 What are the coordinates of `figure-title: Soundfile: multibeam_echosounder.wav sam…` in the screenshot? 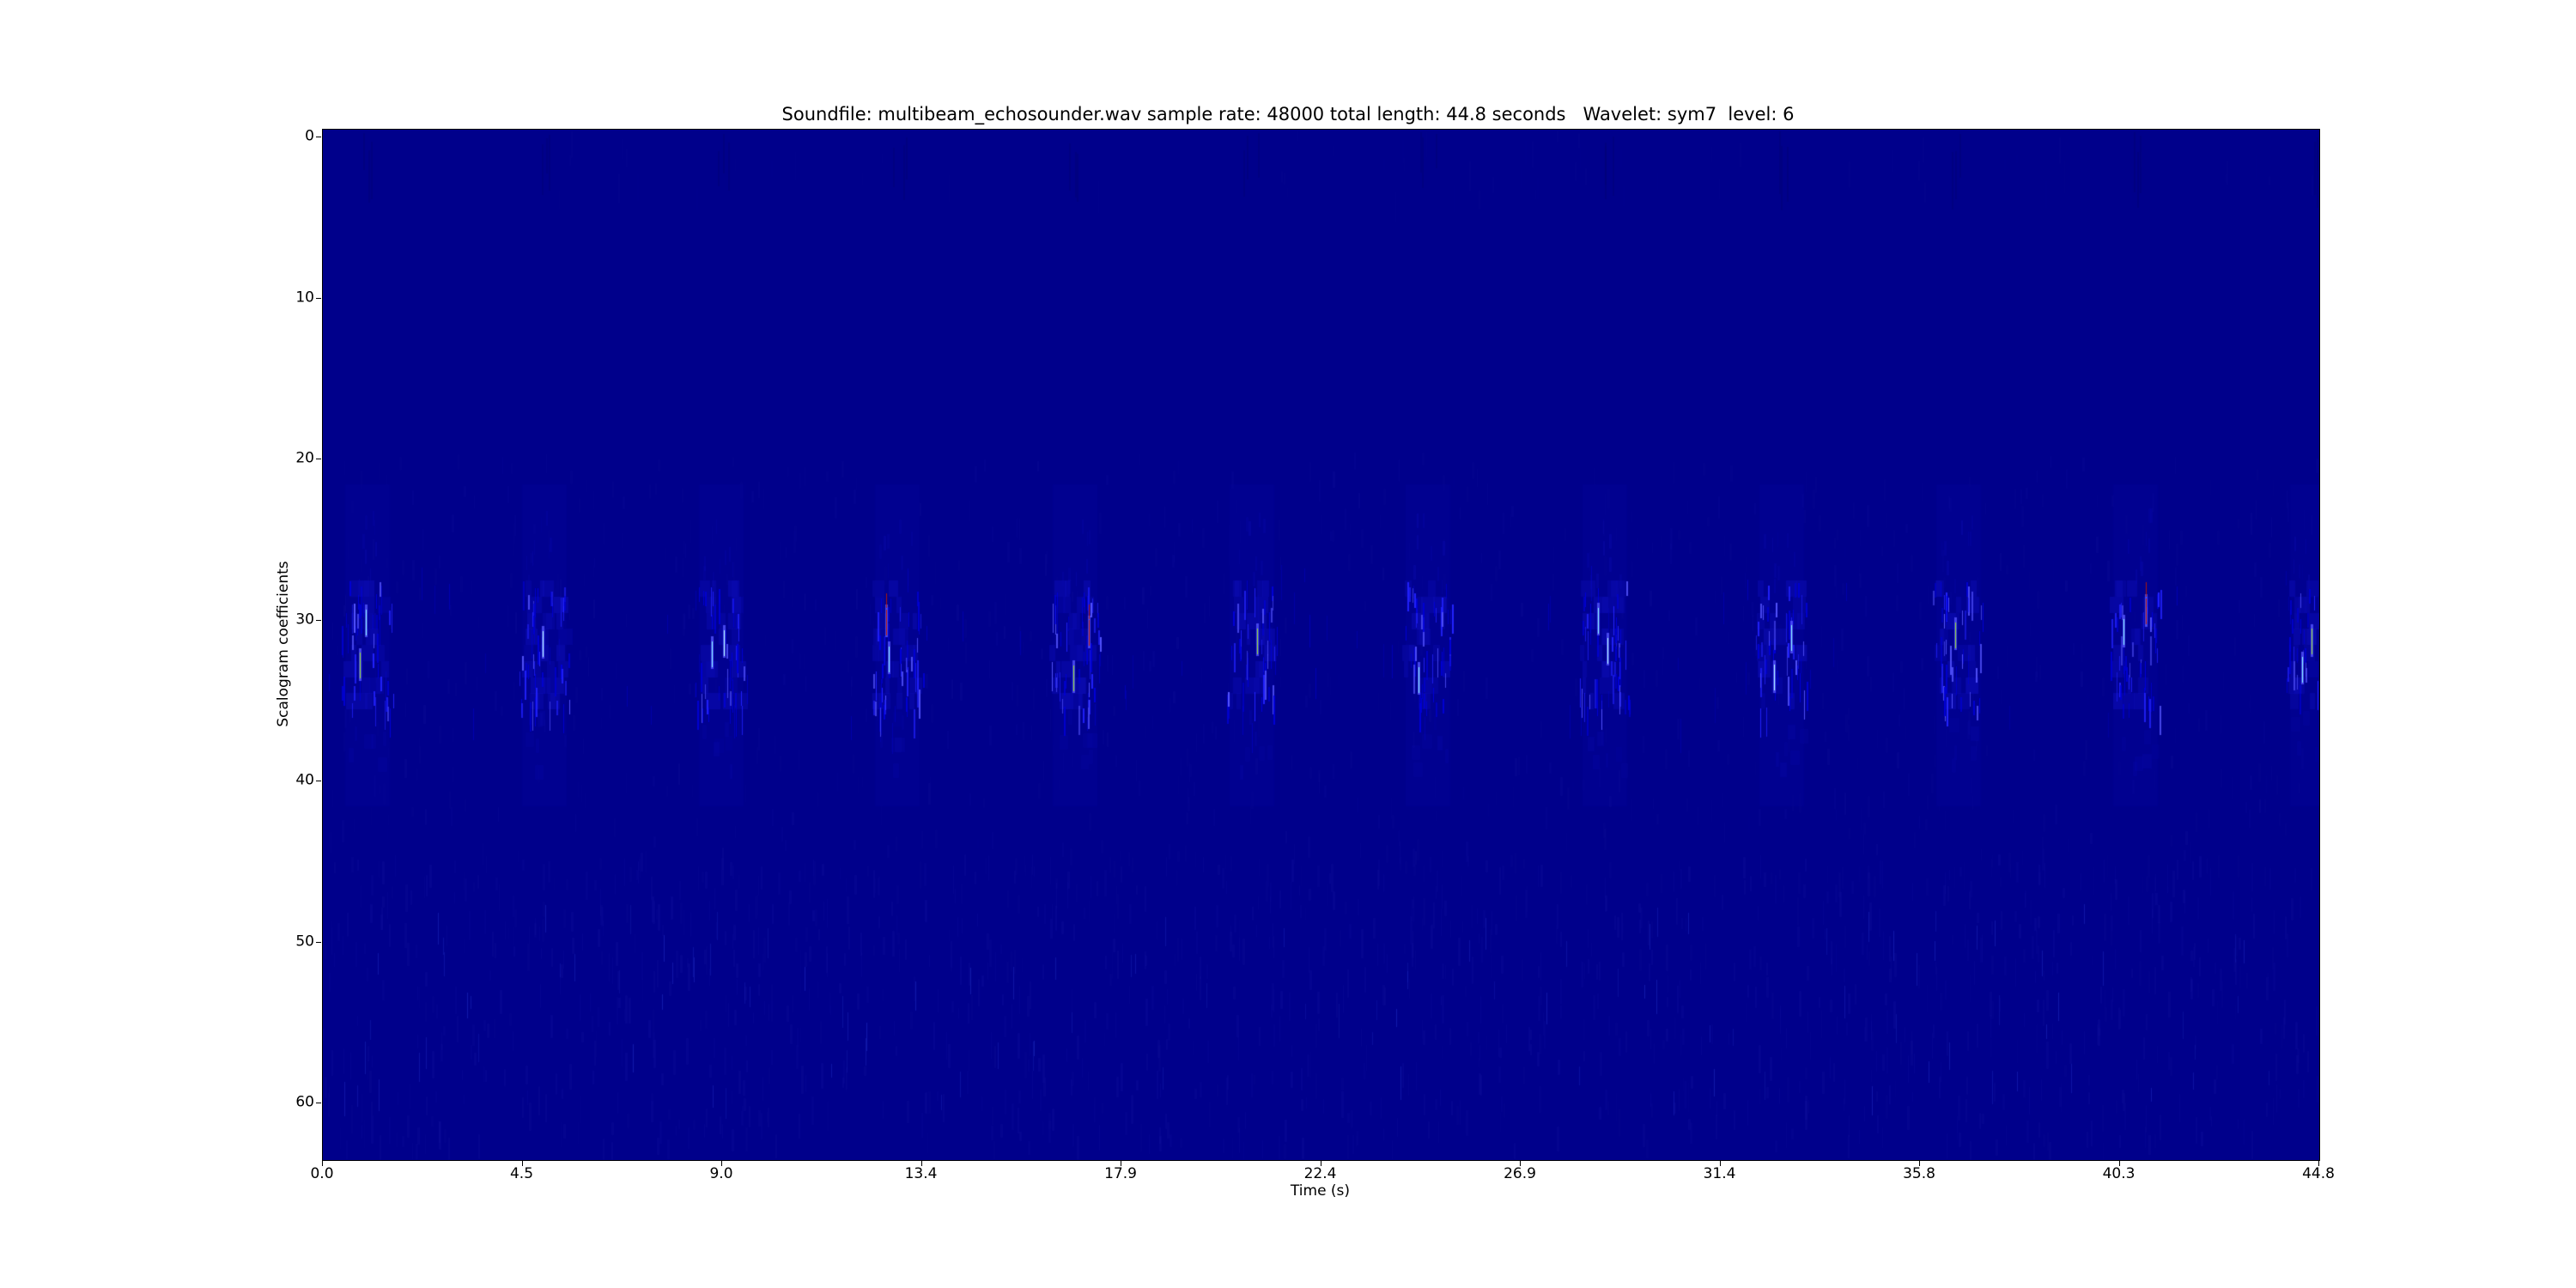 It's located at (1288, 114).